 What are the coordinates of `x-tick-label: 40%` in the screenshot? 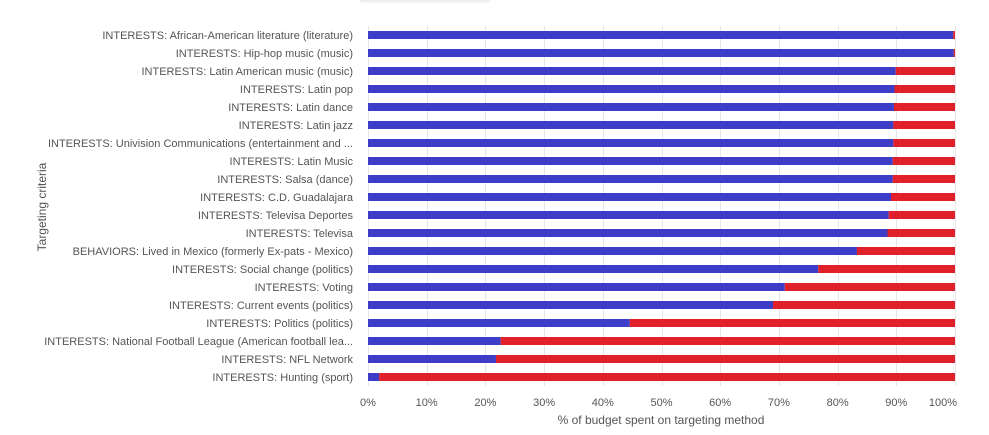 It's located at (603, 403).